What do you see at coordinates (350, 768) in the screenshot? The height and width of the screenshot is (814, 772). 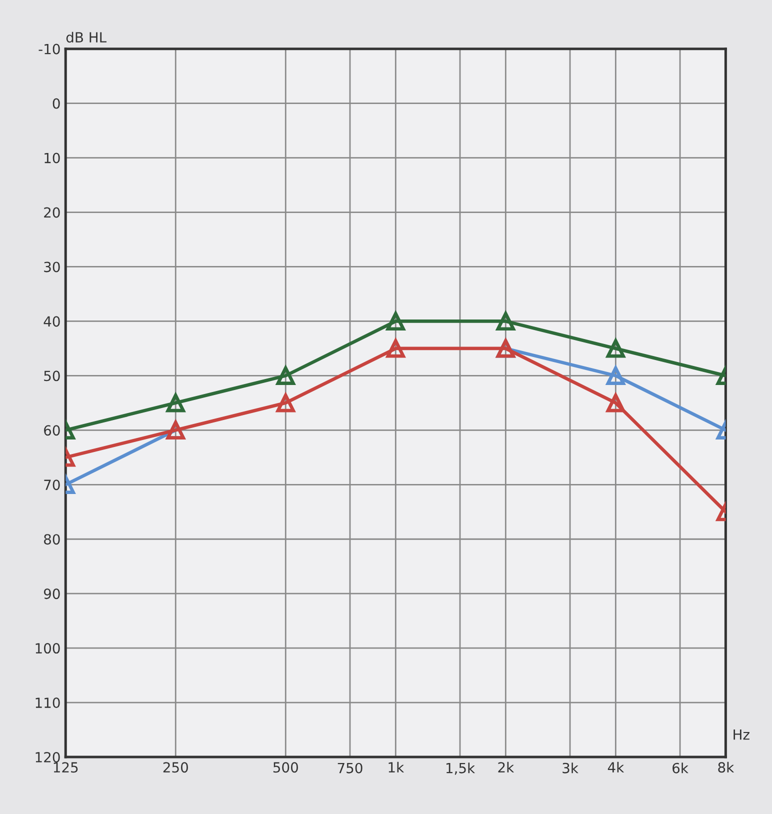 I see `x-tick-label: 750` at bounding box center [350, 768].